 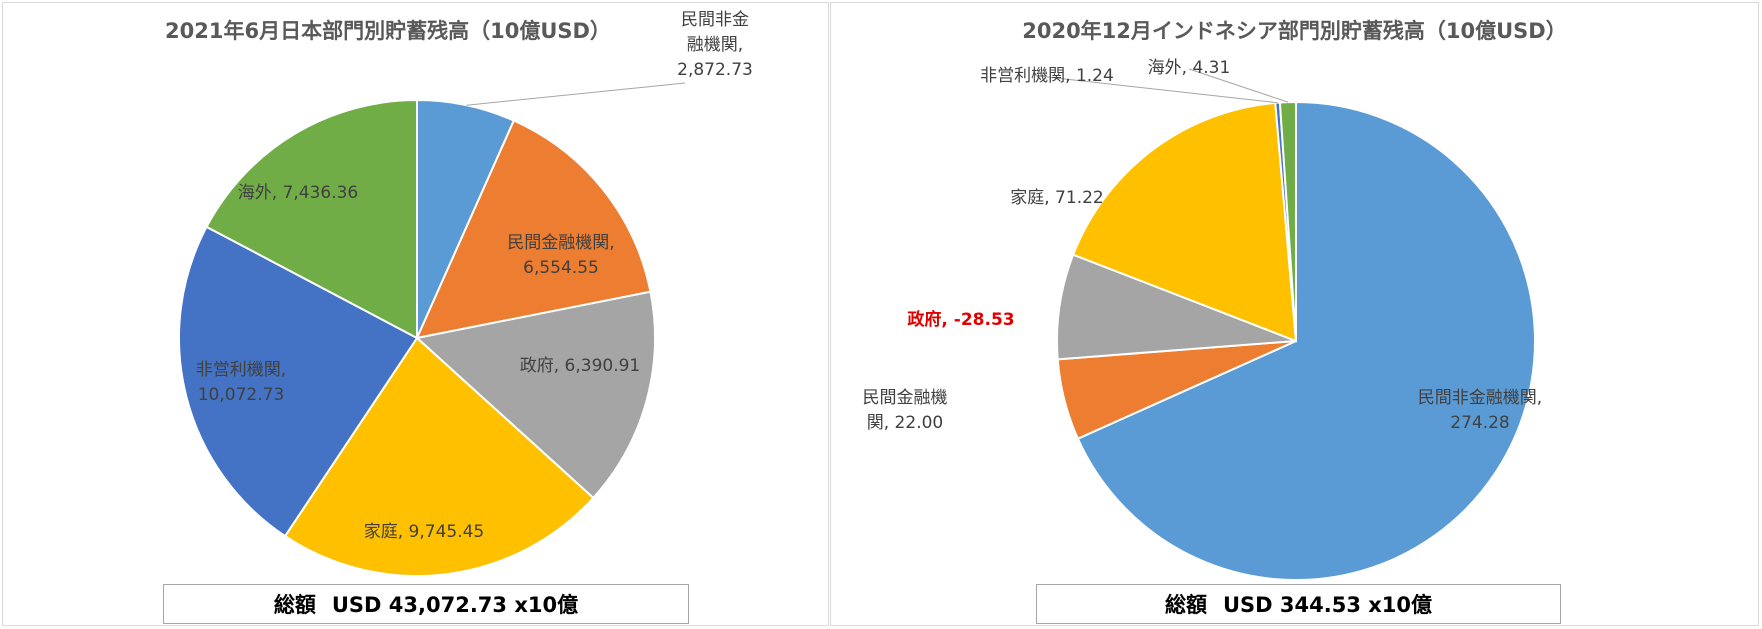 I want to click on total-value: USD 43,072.73 x10億, so click(x=455, y=605).